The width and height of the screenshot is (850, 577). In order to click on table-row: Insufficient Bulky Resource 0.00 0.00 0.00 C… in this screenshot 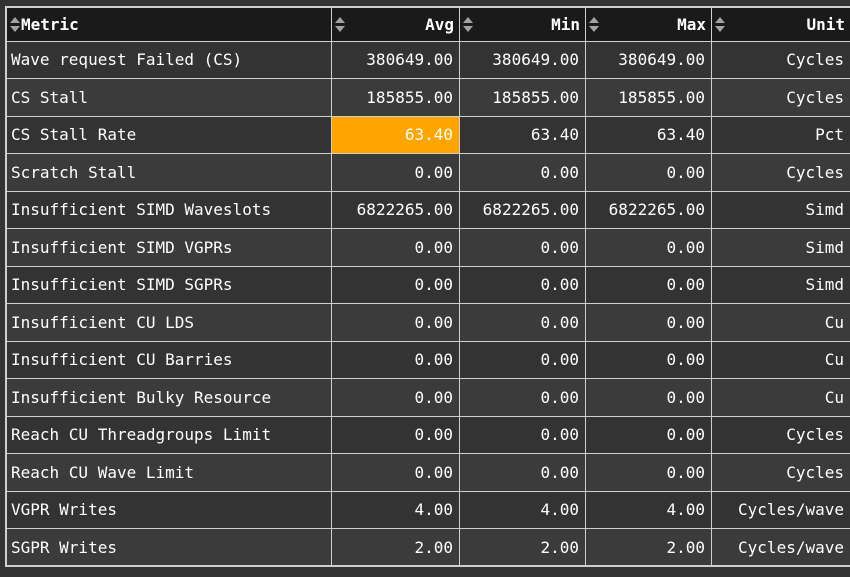, I will do `click(427, 397)`.